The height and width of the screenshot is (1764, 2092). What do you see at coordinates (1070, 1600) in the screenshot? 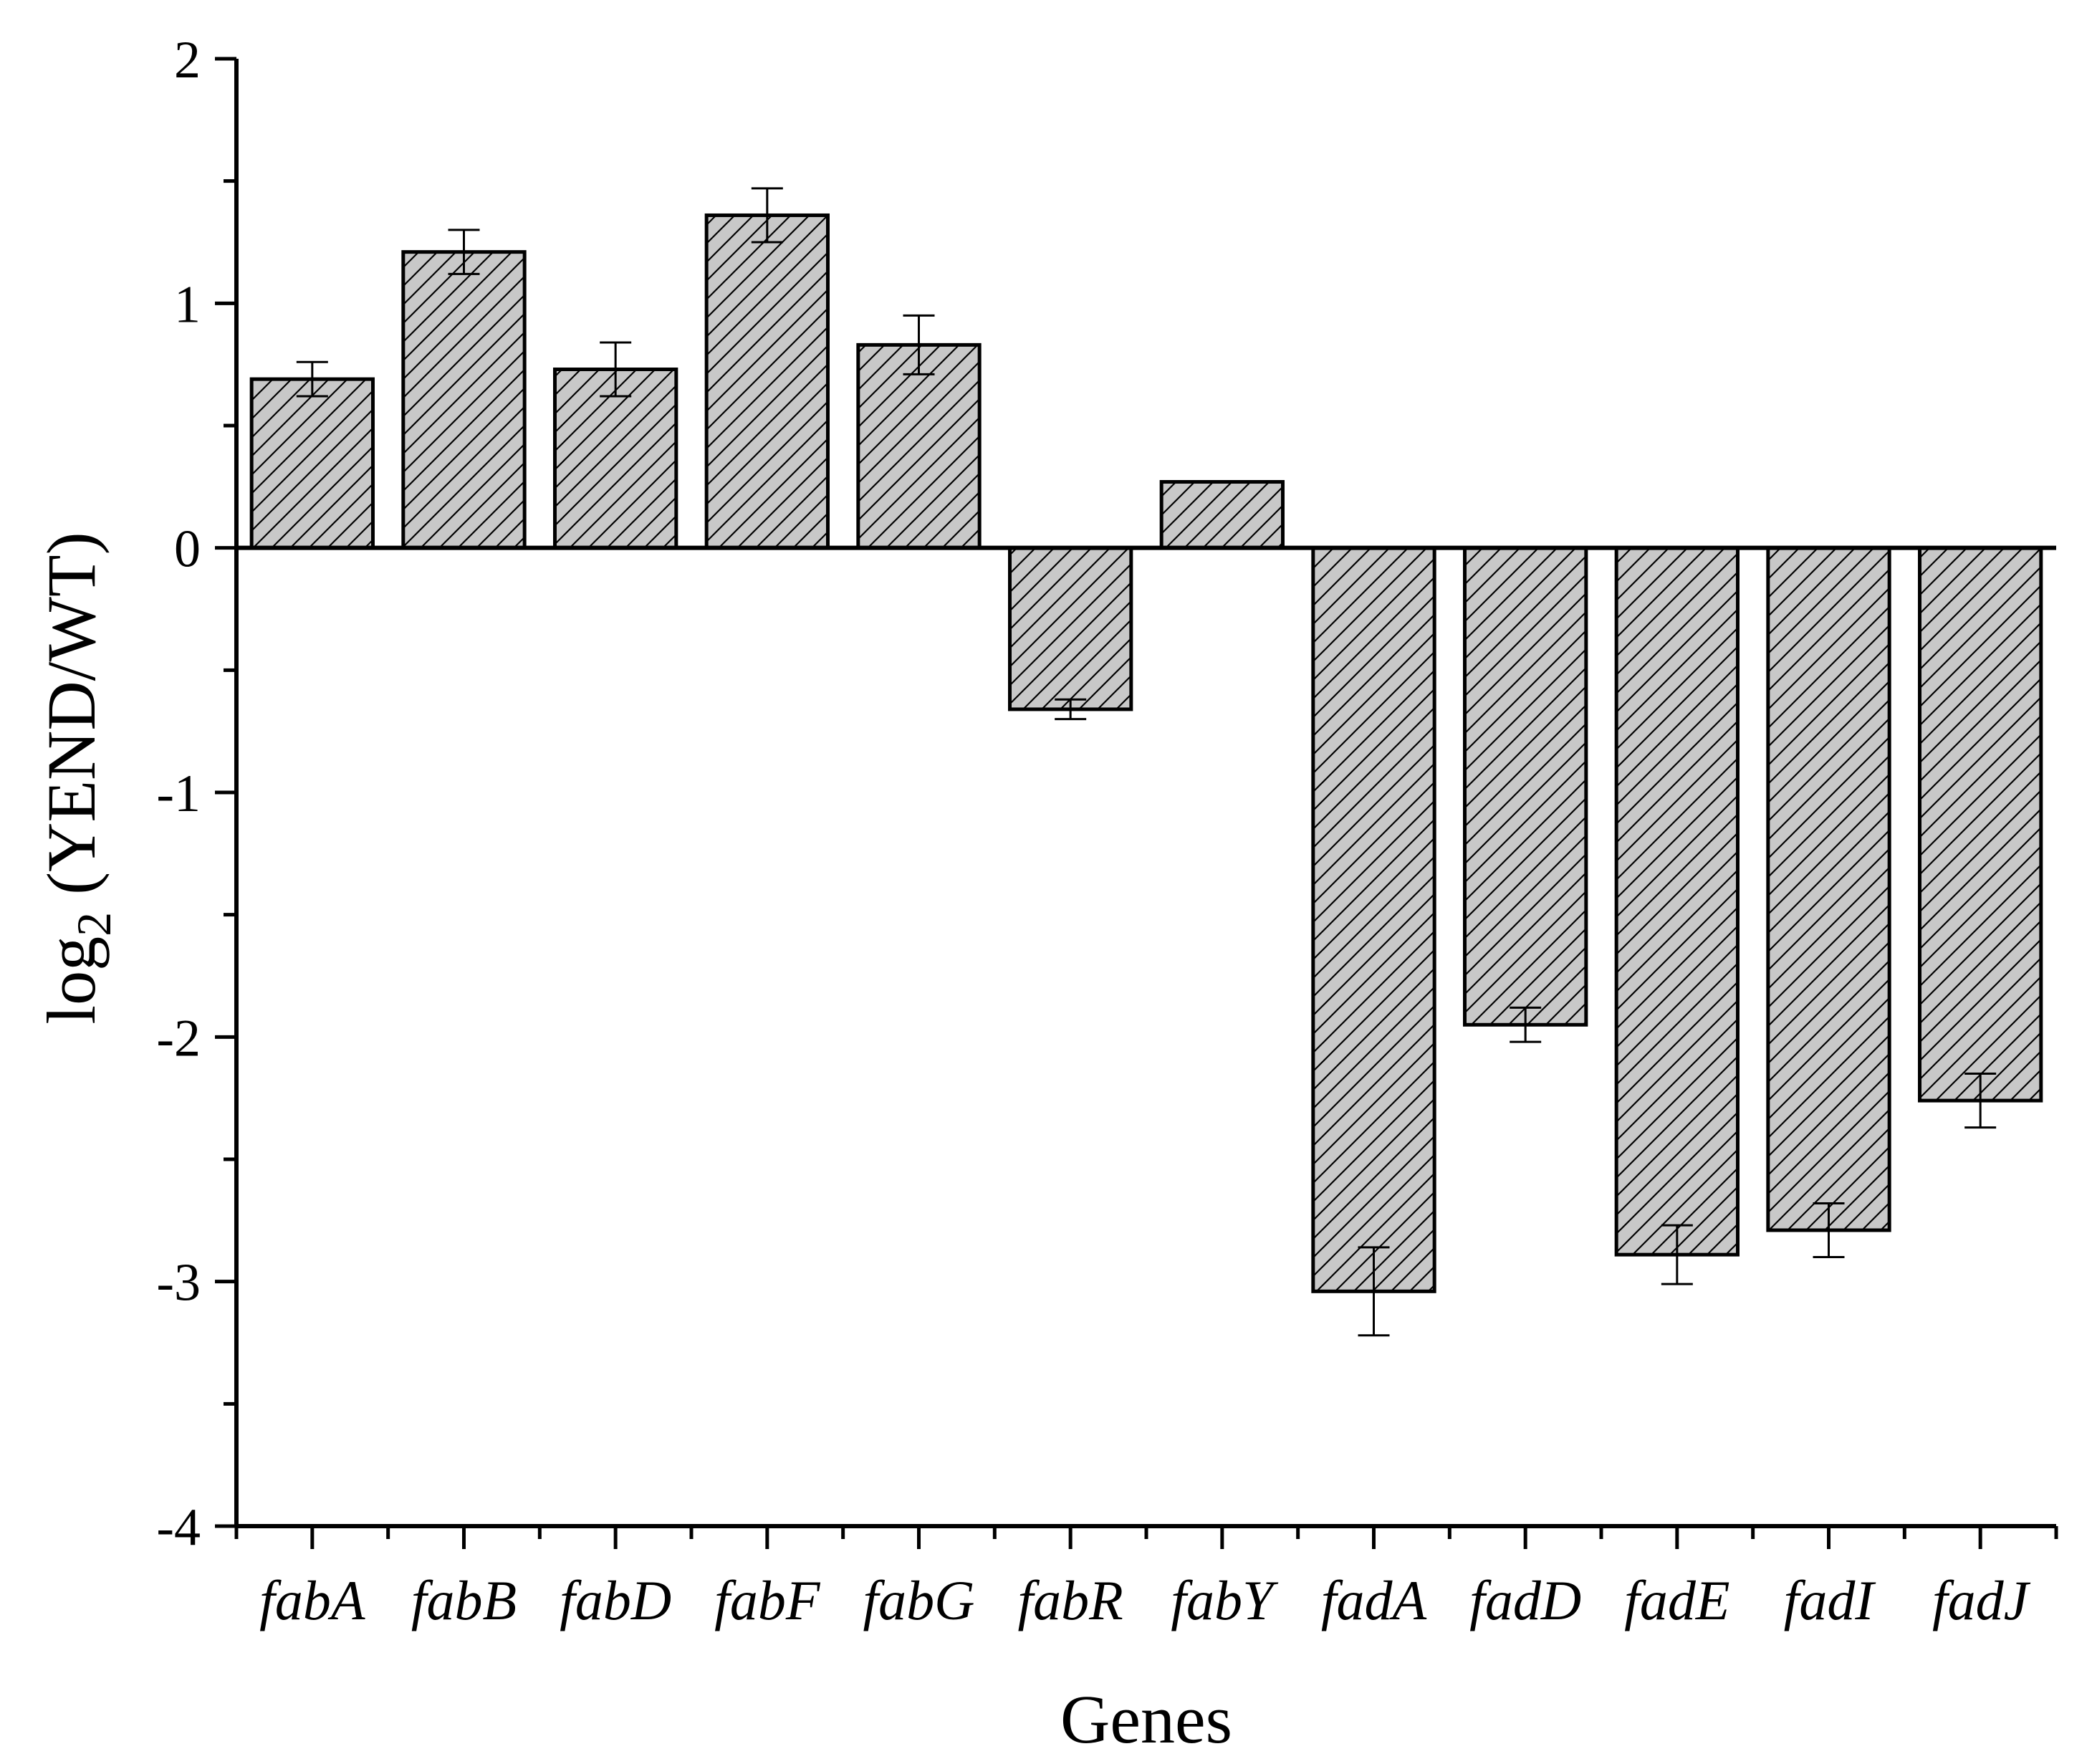
I see `x-tick-label-fabR: fabR` at bounding box center [1070, 1600].